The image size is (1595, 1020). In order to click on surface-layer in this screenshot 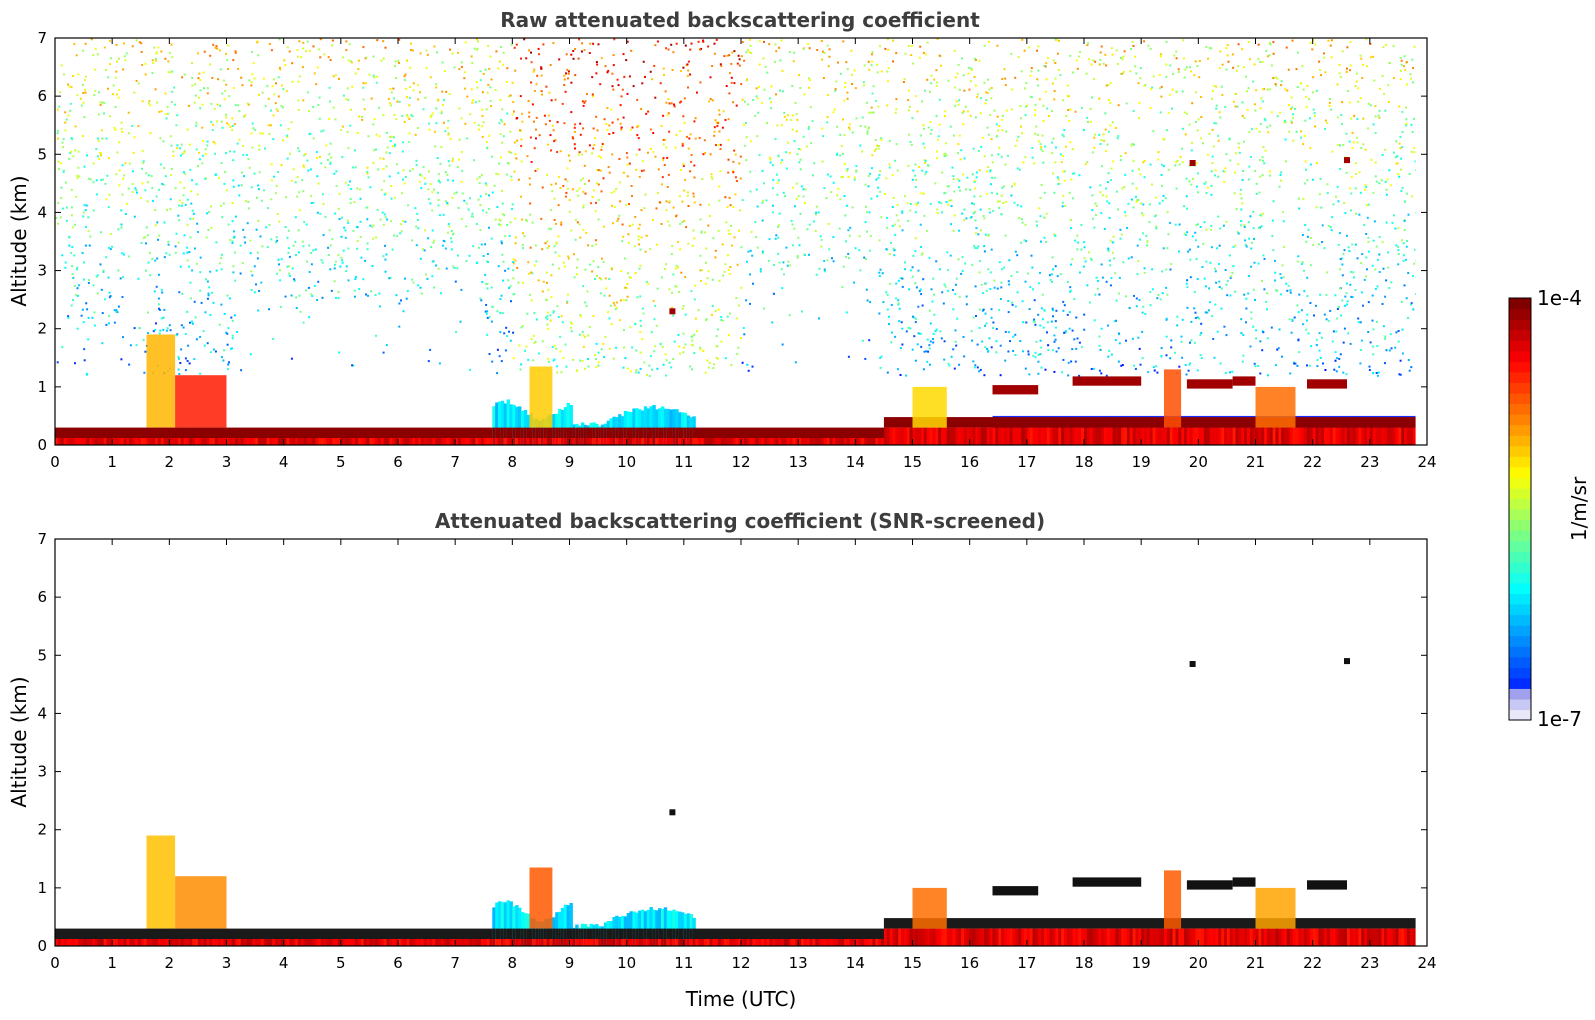, I will do `click(71, 441)`.